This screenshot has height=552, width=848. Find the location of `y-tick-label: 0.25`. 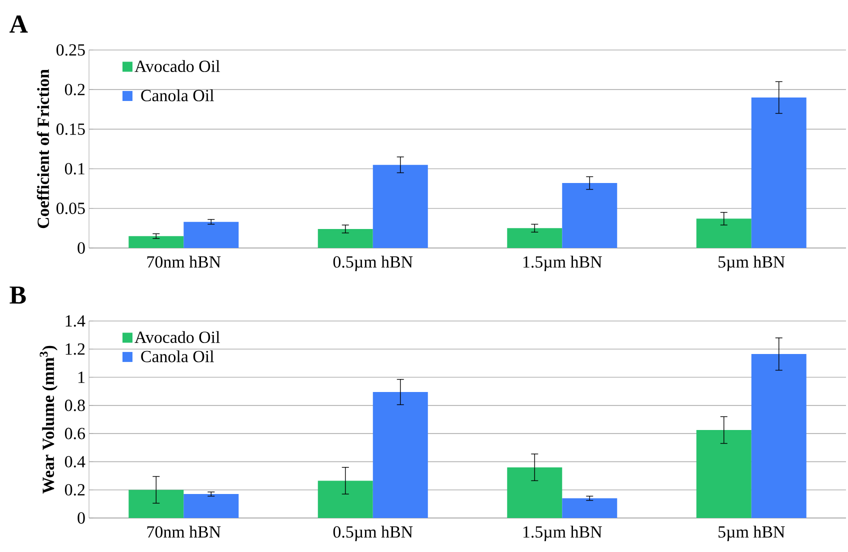

y-tick-label: 0.25 is located at coordinates (70, 50).